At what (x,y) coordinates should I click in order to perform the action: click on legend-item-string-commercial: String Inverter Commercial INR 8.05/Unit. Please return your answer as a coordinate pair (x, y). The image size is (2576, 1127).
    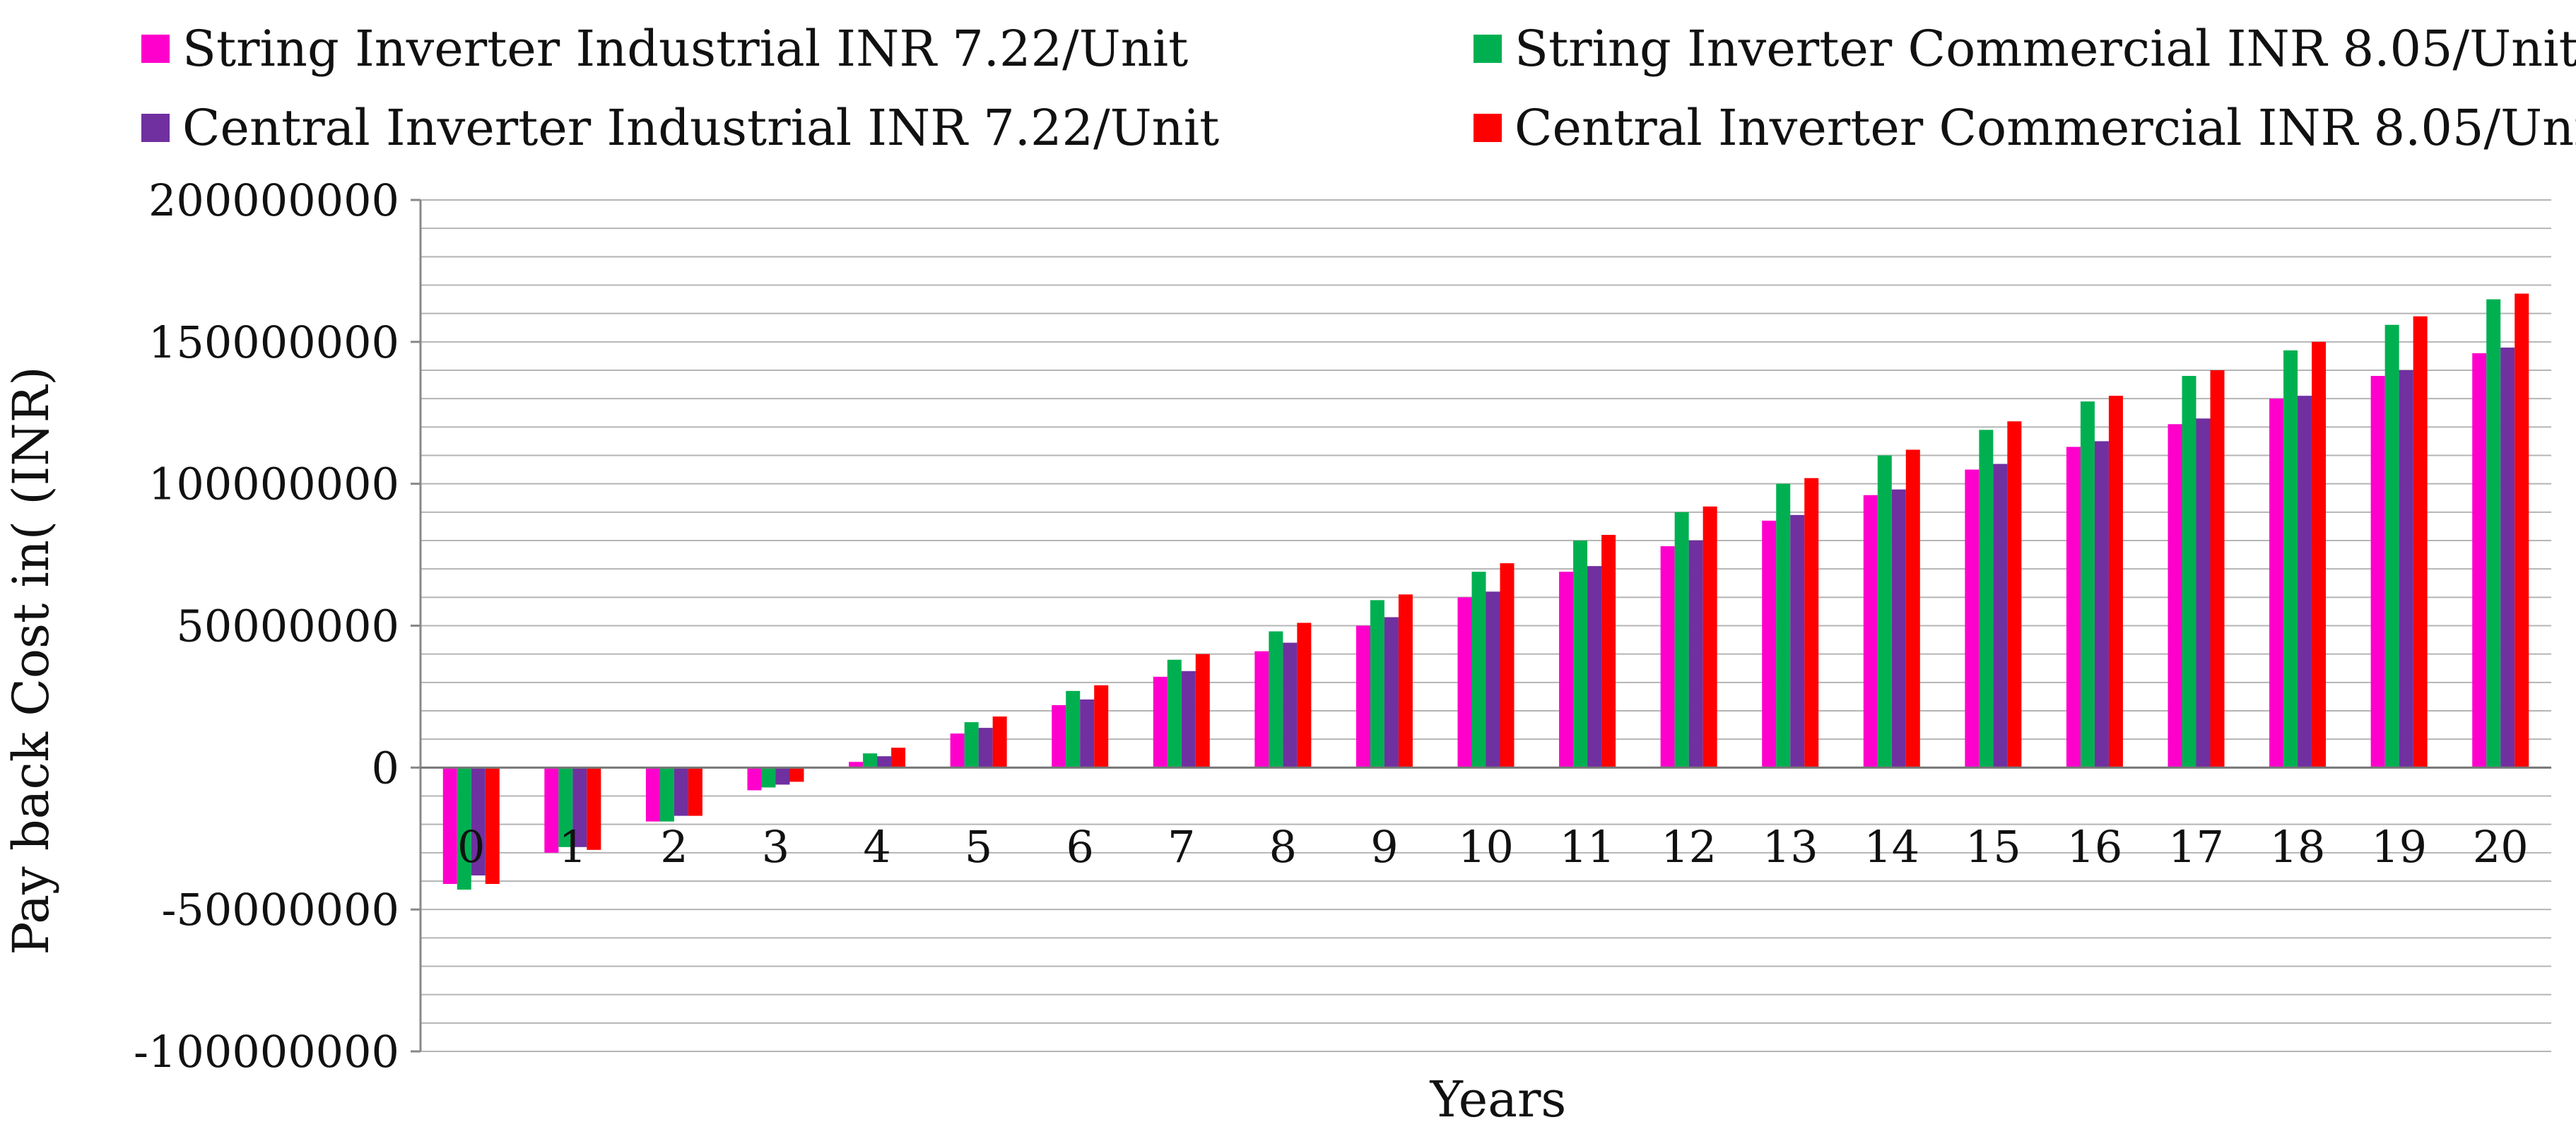
    Looking at the image, I should click on (2025, 49).